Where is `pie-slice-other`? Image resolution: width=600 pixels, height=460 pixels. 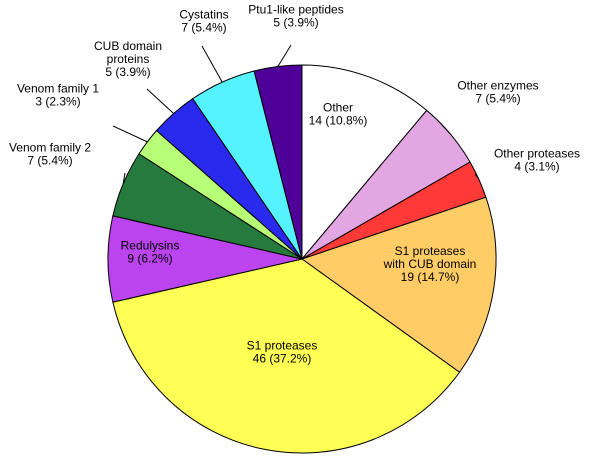
pie-slice-other is located at coordinates (364, 162).